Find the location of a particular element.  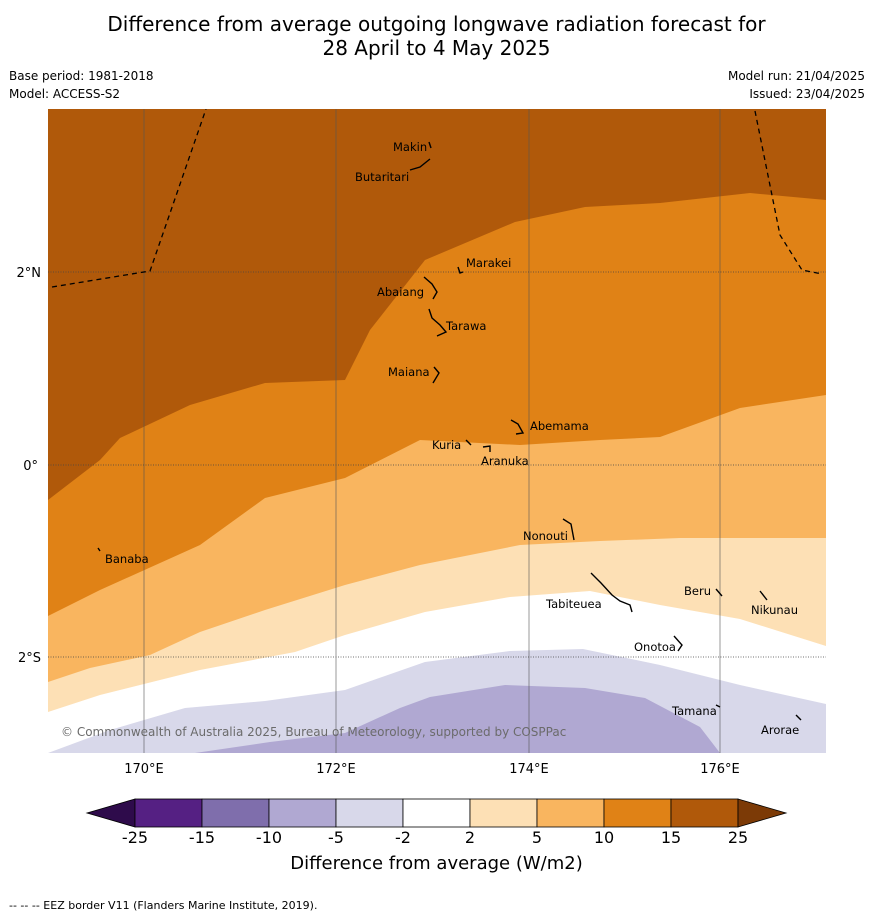

colorbar-title: Difference from average (W/m2) is located at coordinates (436, 863).